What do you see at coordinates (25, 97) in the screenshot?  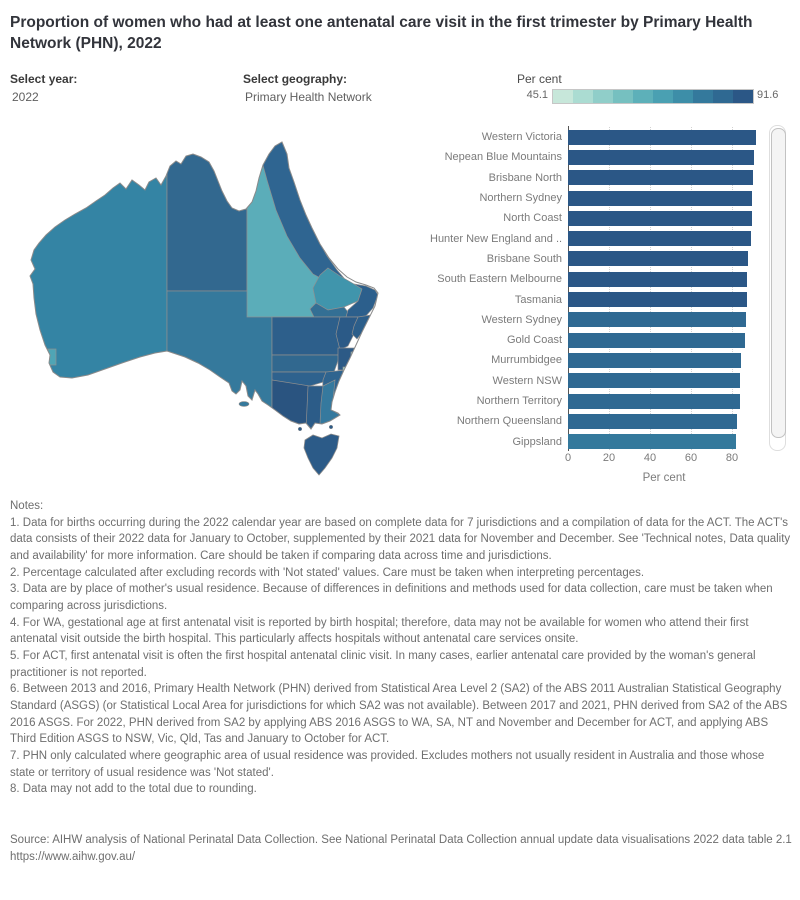 I see `year-select: 2022` at bounding box center [25, 97].